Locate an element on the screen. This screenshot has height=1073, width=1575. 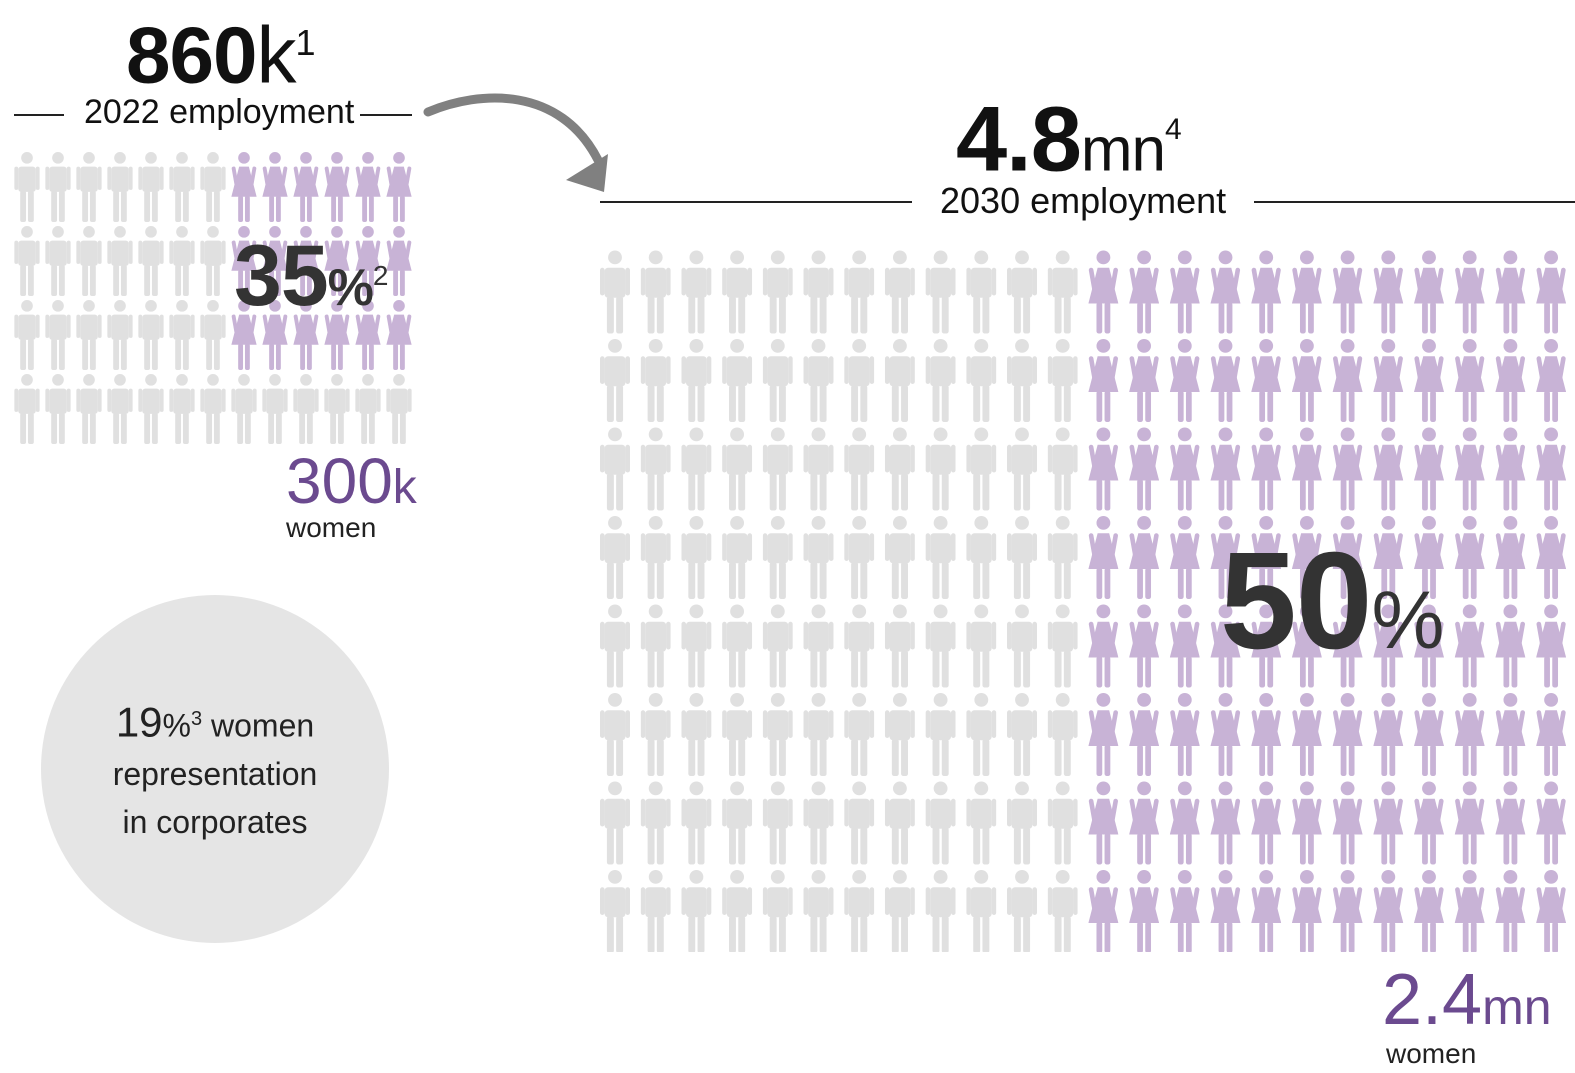
label-2022-employment: 2022 employment is located at coordinates (219, 112).